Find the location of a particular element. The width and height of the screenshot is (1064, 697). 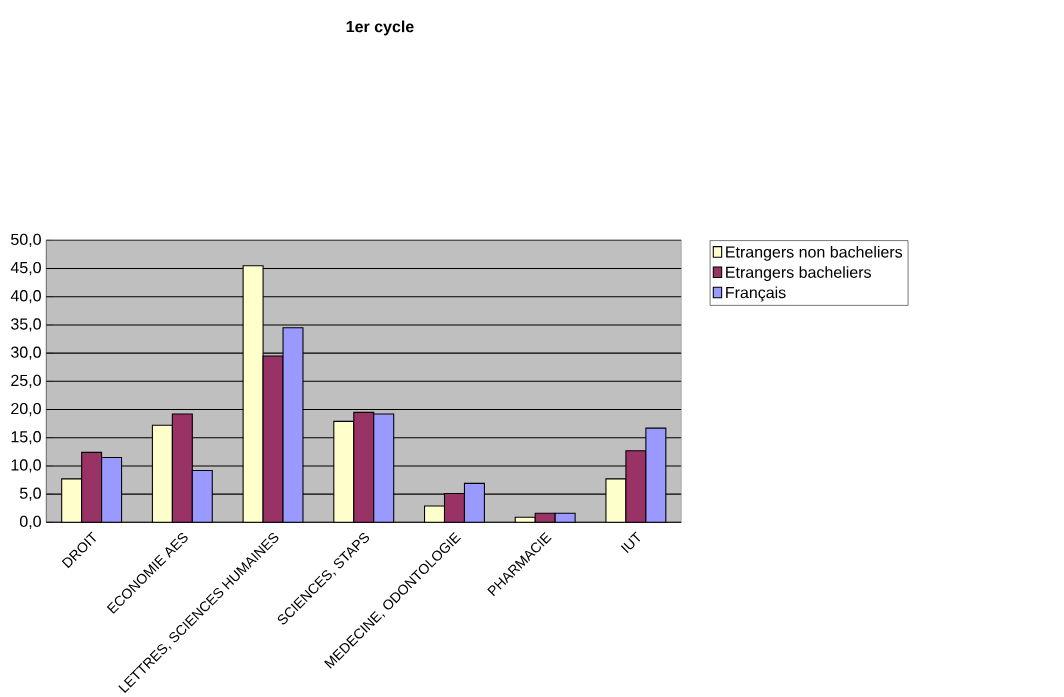

y-tick-label: 50,0 is located at coordinates (26, 240).